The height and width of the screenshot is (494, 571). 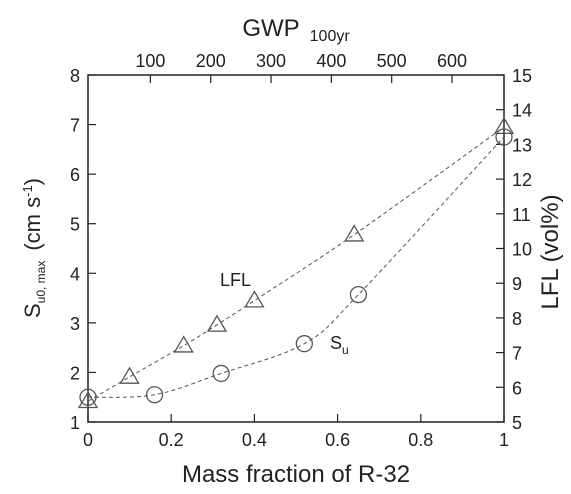 What do you see at coordinates (75, 324) in the screenshot?
I see `left-tick-label: 3` at bounding box center [75, 324].